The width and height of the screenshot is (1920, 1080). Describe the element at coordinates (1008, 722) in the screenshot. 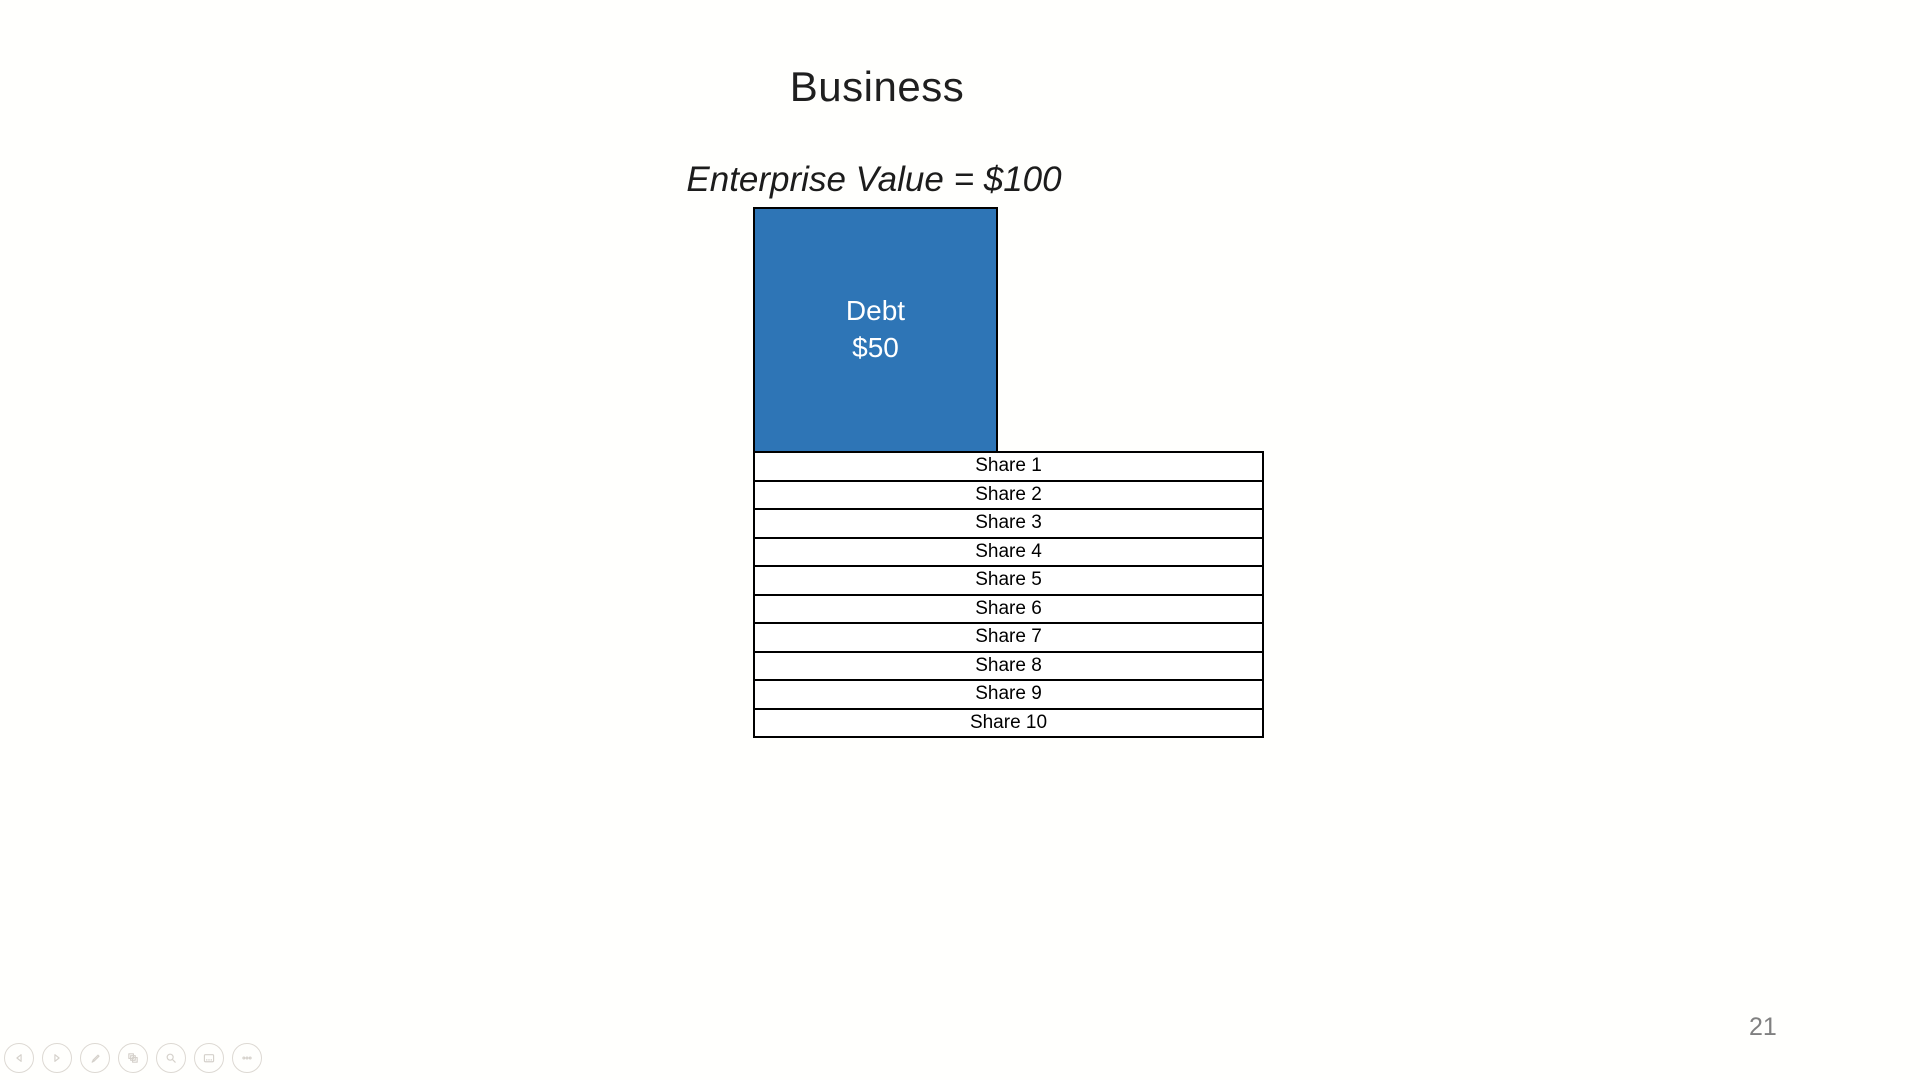

I see `share-row: Share 10` at that location.